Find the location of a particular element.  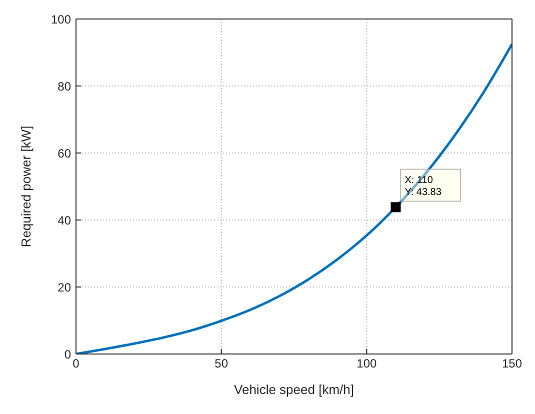

y-tick-label: 0 is located at coordinates (68, 354).